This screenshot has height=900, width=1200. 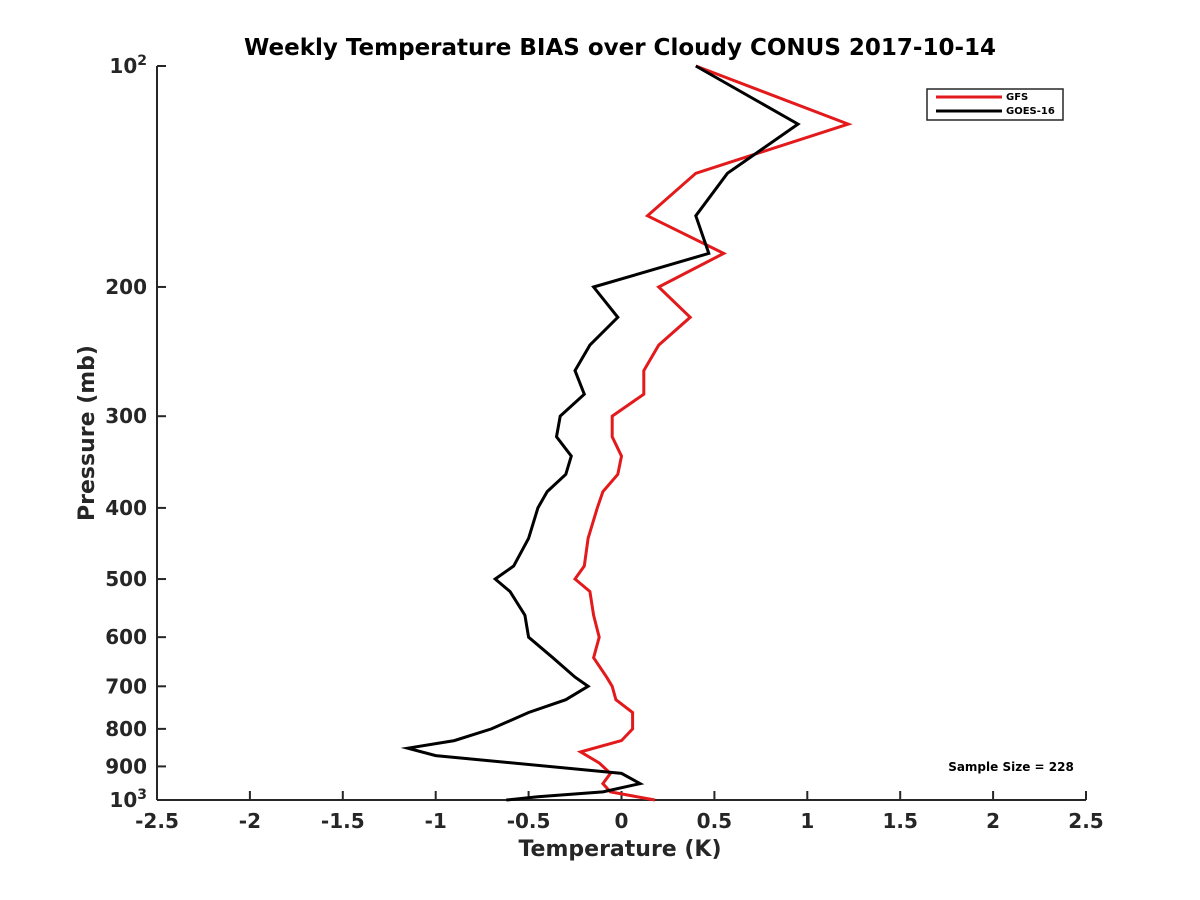 I want to click on x-tick-label: -1, so click(x=436, y=821).